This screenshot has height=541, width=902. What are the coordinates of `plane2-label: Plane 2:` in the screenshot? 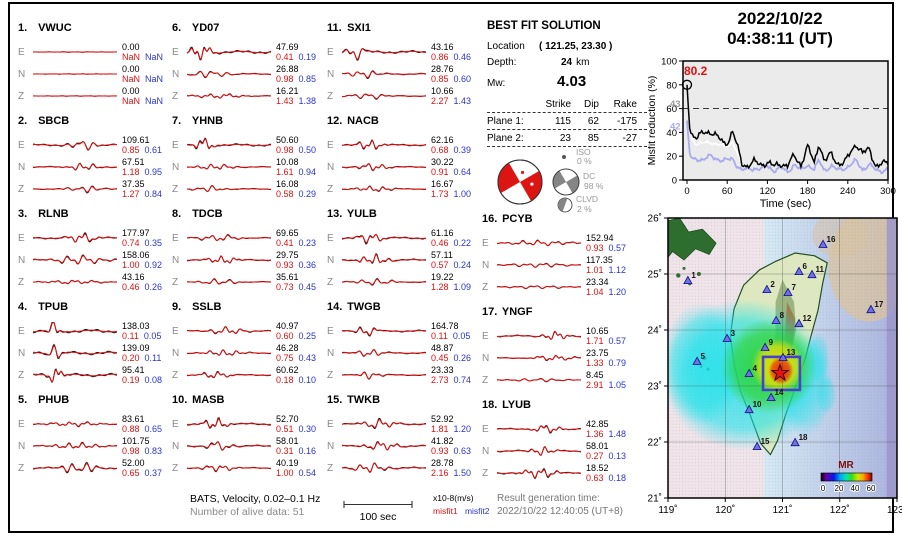 It's located at (505, 138).